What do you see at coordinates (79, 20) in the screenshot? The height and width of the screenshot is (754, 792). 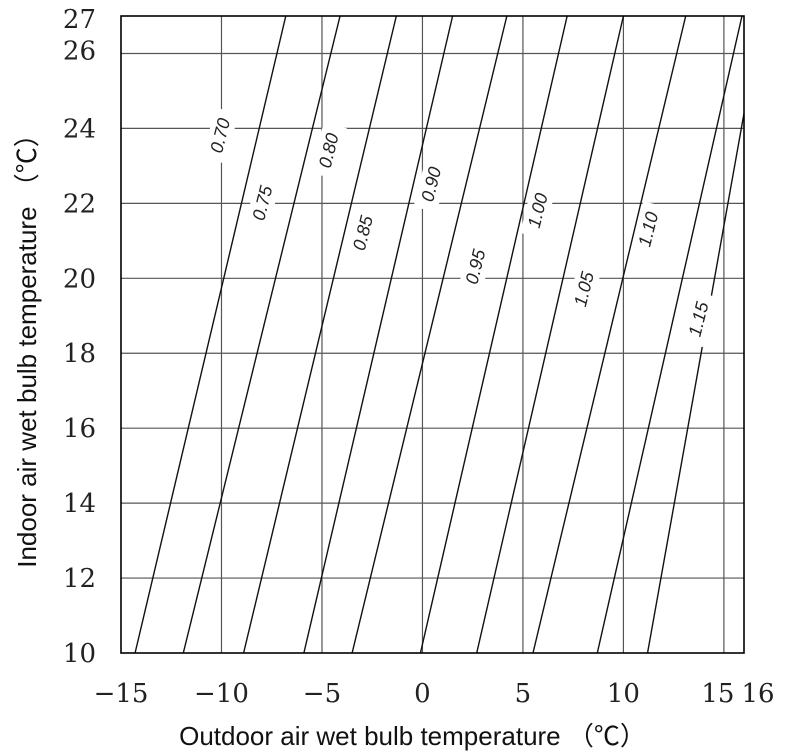 I see `y-tick-label: 27` at bounding box center [79, 20].